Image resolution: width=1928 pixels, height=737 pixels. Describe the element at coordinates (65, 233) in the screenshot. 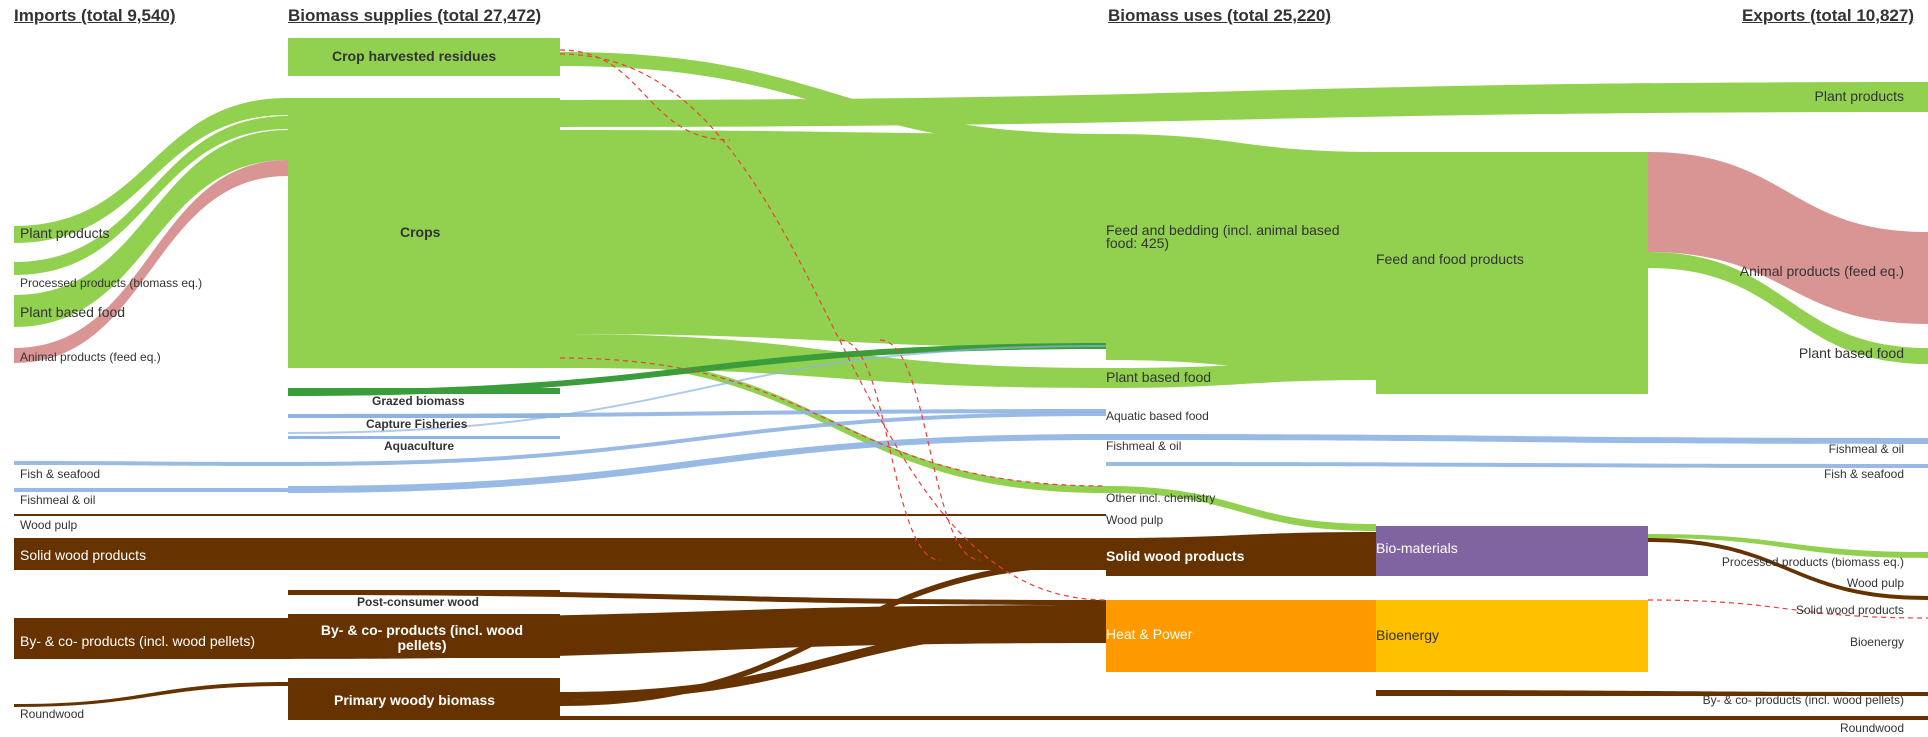

I see `import-label-plant-products: Plant products` at that location.